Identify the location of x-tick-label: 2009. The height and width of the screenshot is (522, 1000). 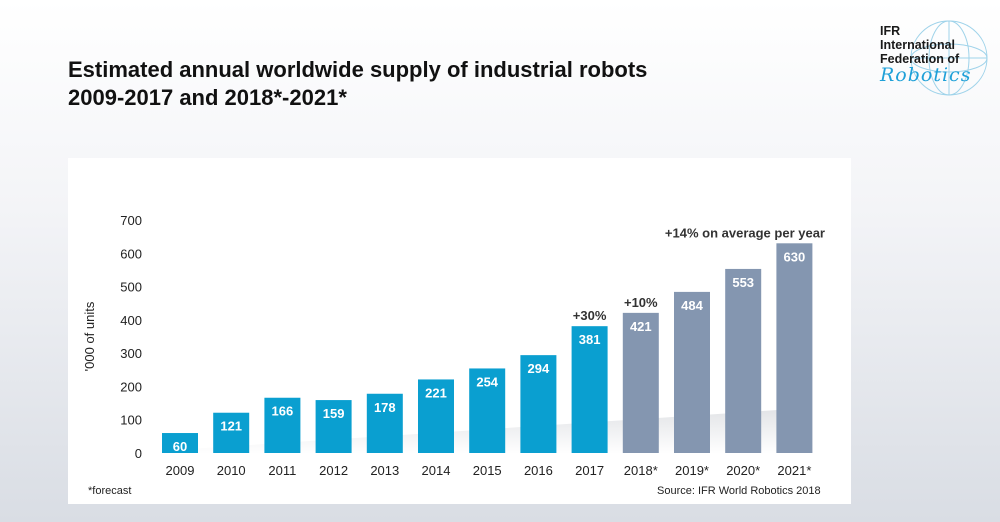
(180, 470).